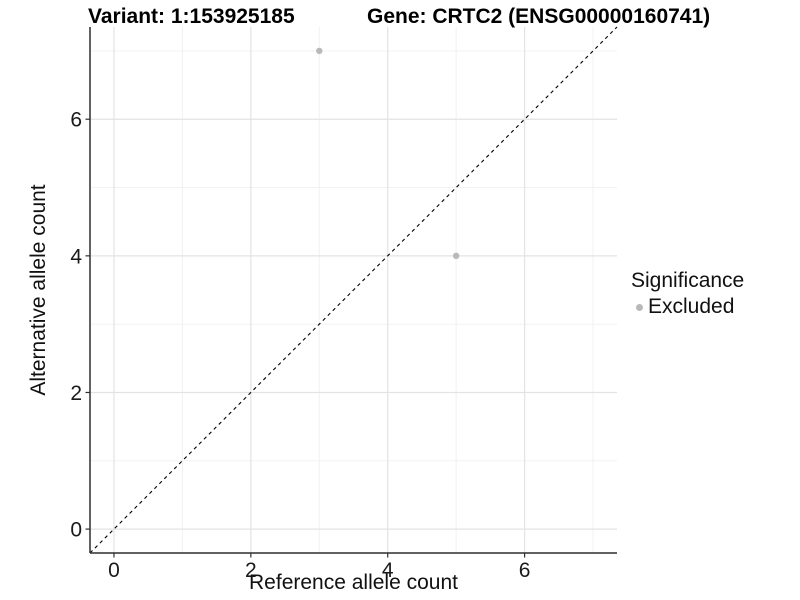  I want to click on legend-item-label: Excluded, so click(691, 306).